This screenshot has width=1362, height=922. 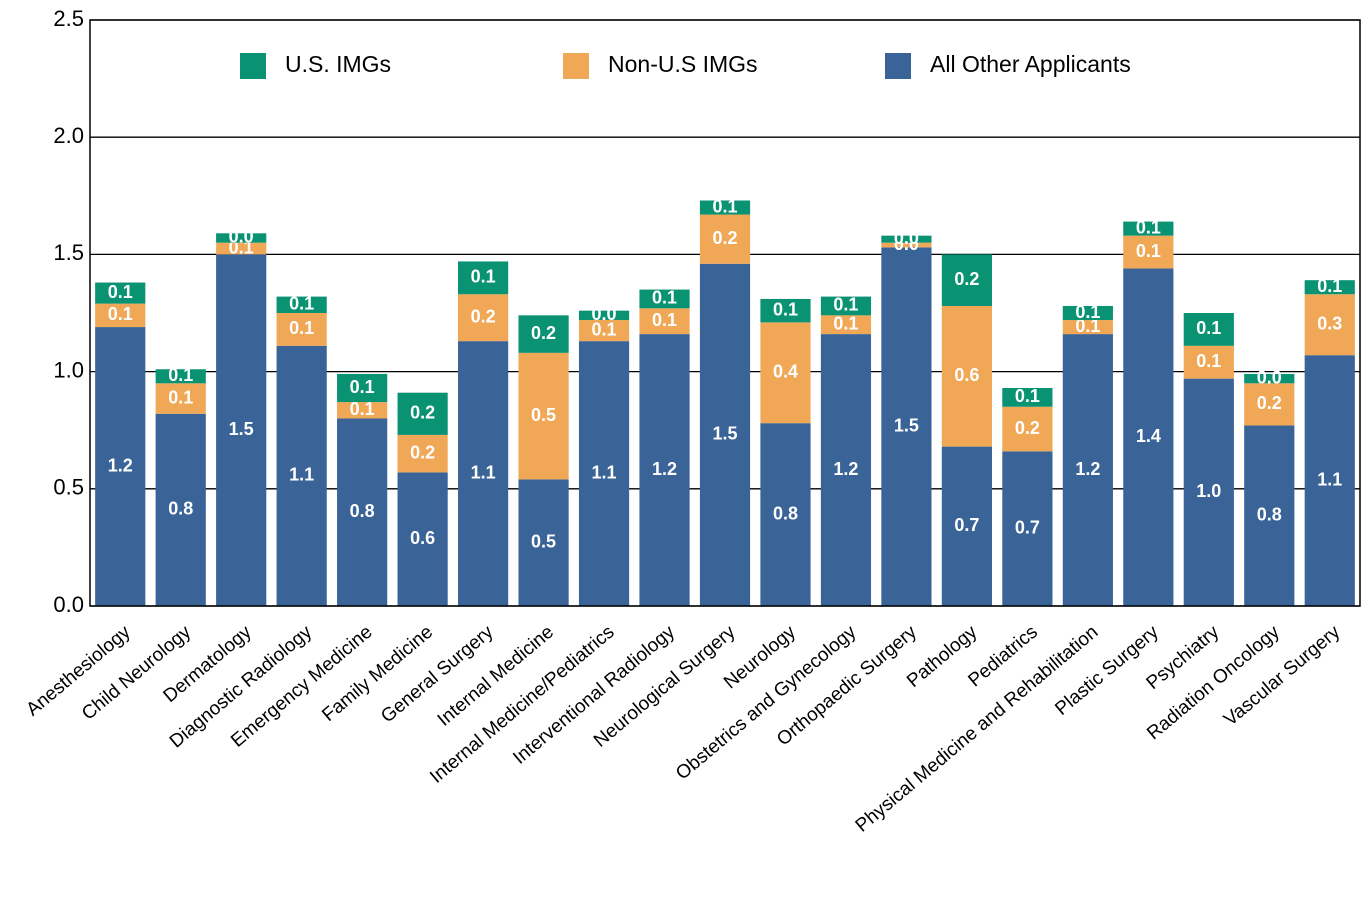 I want to click on y-tick-label: 2.0, so click(x=68, y=135).